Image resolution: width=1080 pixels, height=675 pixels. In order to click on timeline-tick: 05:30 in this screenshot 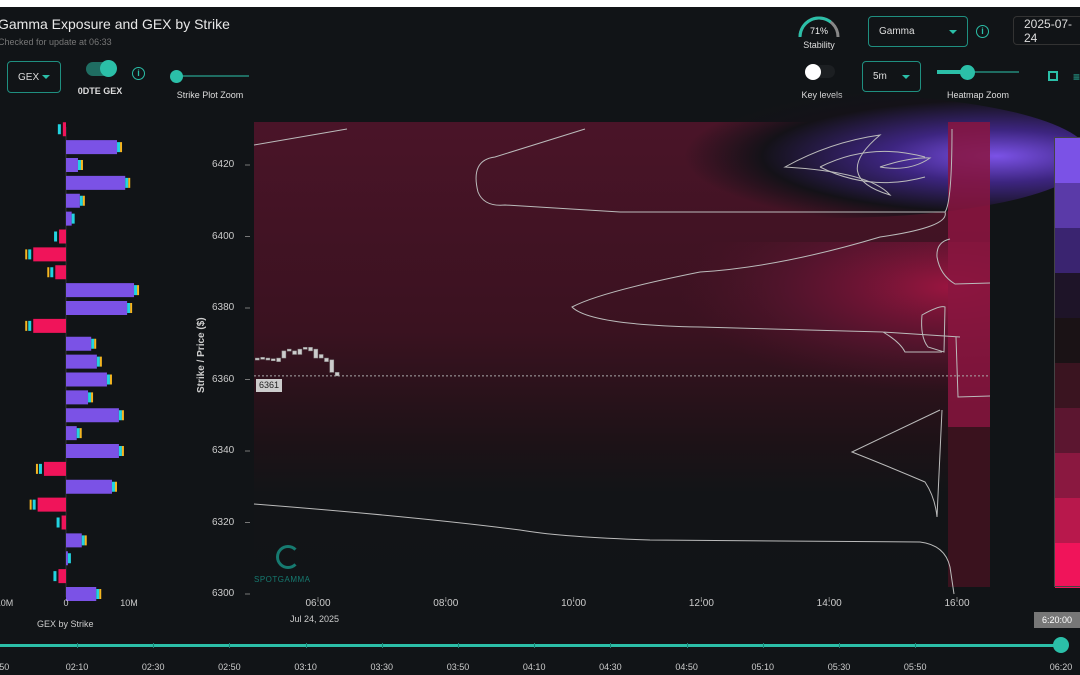, I will do `click(839, 667)`.